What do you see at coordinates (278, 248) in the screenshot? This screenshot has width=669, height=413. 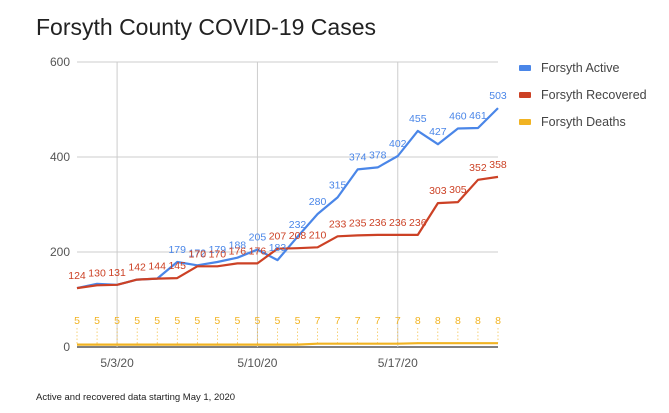 I see `data-label-forsyth-active: 183` at bounding box center [278, 248].